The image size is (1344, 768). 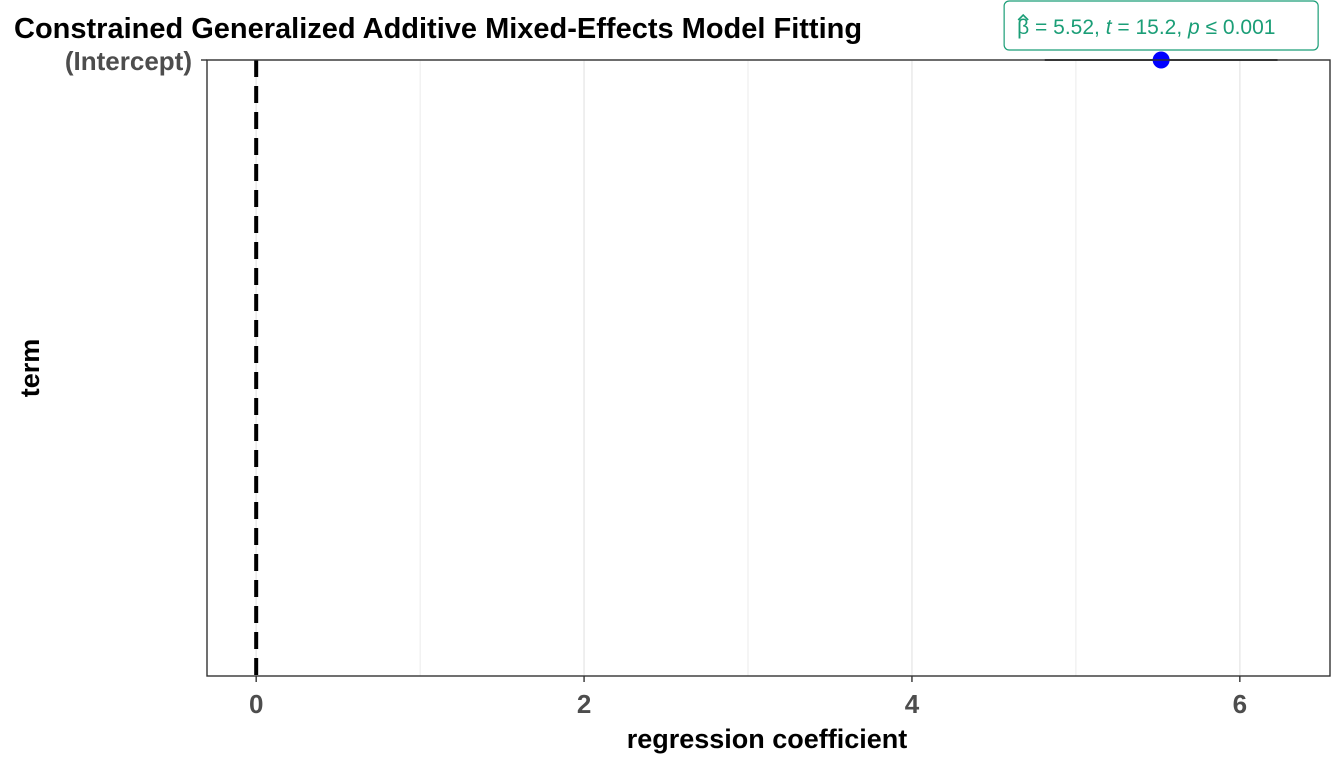 I want to click on annotation-box, so click(x=1161, y=25).